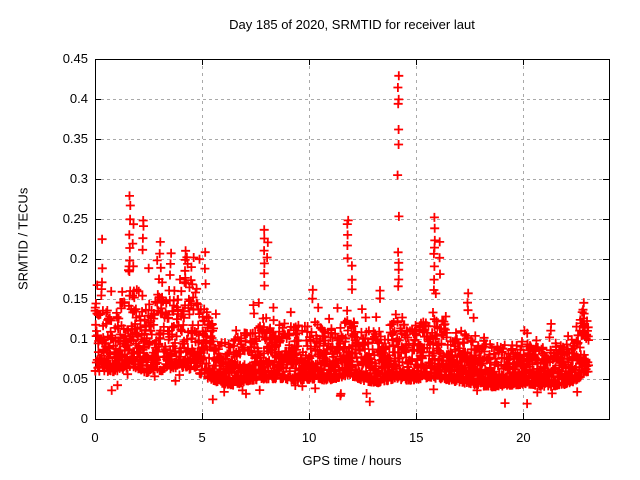  Describe the element at coordinates (309, 437) in the screenshot. I see `x-tick-label: 10` at that location.